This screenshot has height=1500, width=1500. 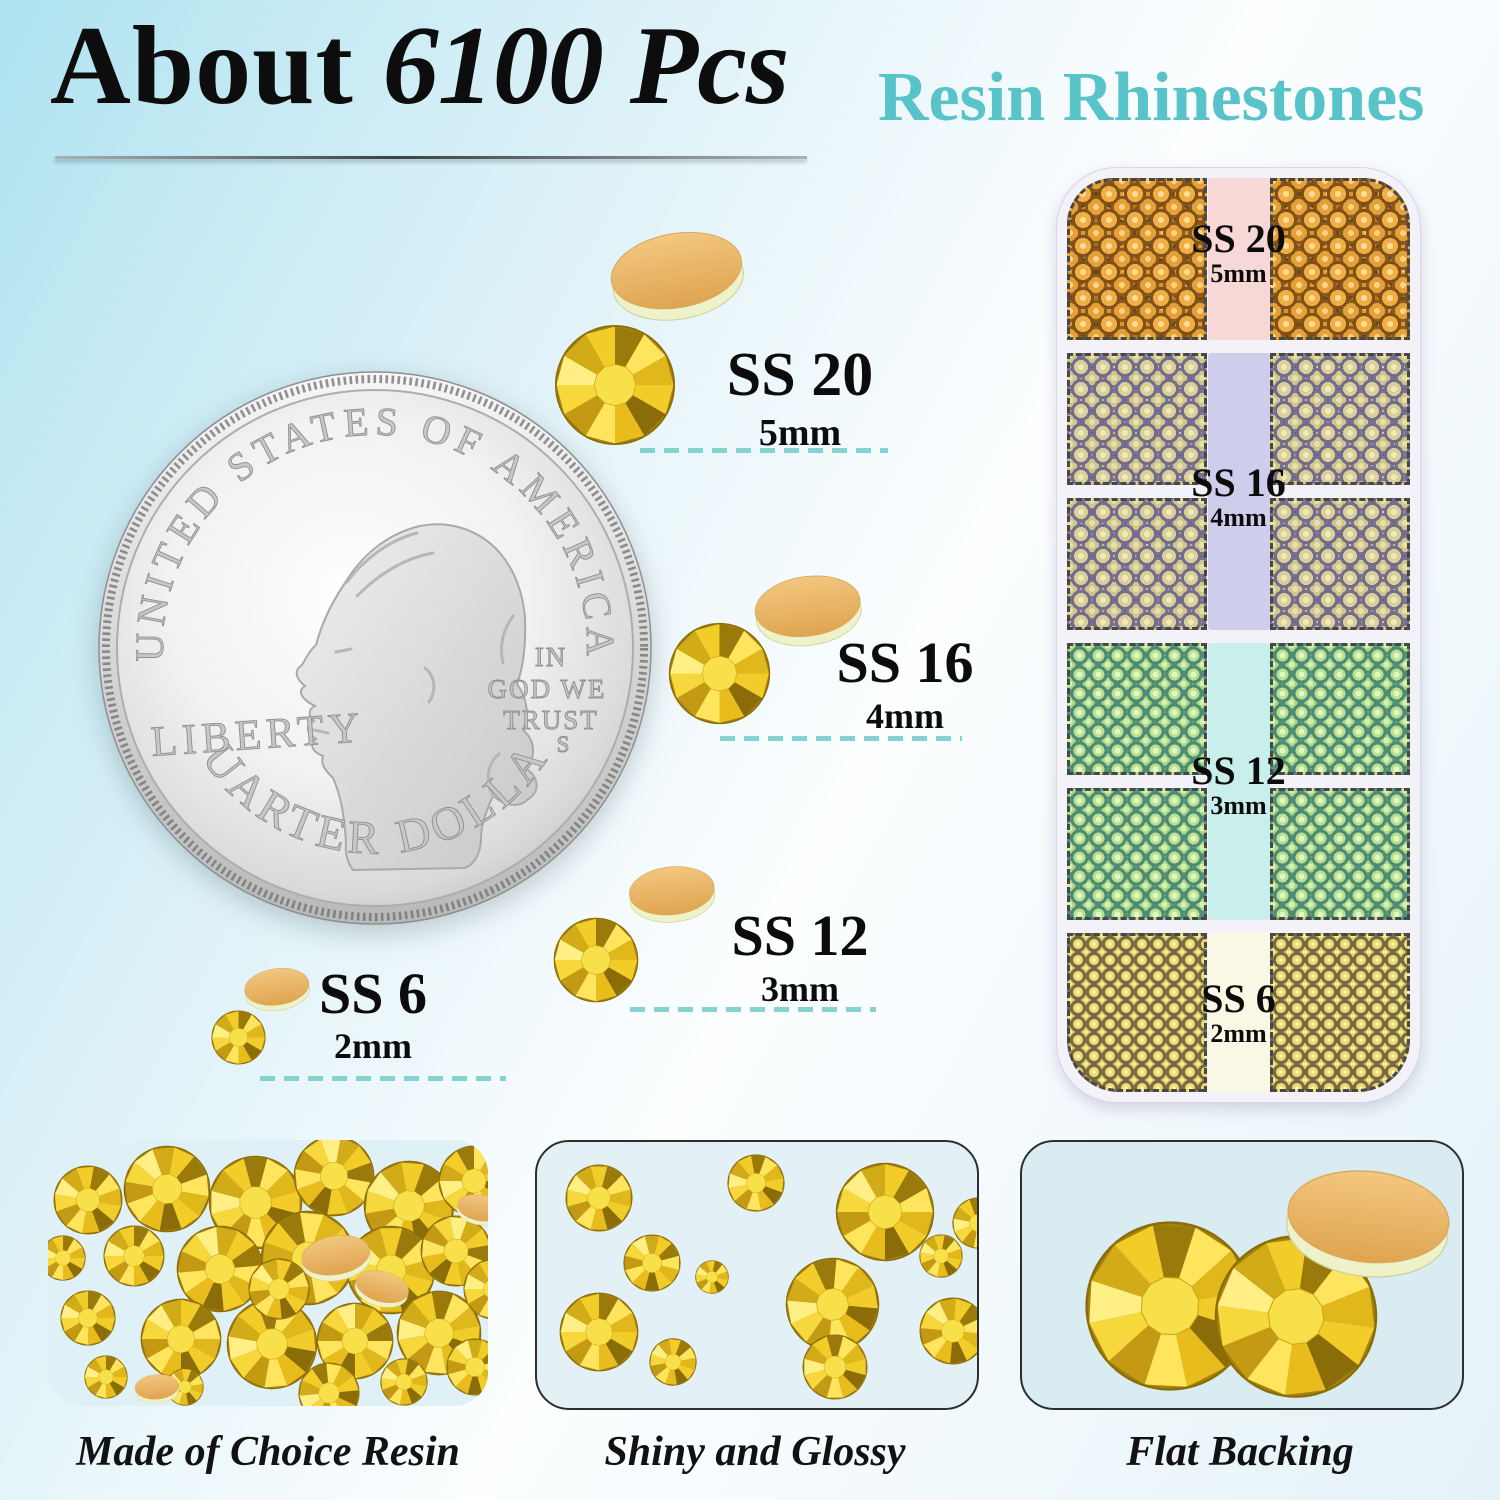 What do you see at coordinates (1238, 252) in the screenshot?
I see `case-label-ss20: SS 20 5mm` at bounding box center [1238, 252].